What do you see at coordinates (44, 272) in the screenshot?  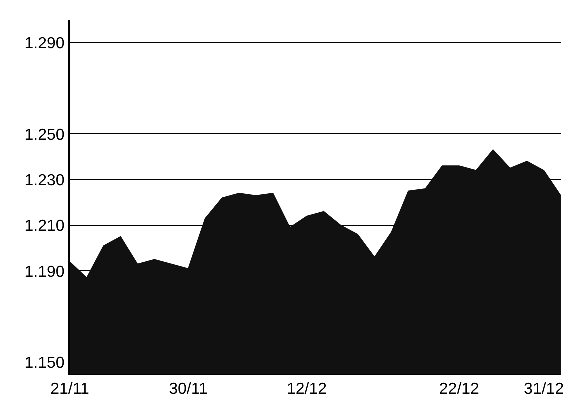 I see `y-tick-label: 1.190` at bounding box center [44, 272].